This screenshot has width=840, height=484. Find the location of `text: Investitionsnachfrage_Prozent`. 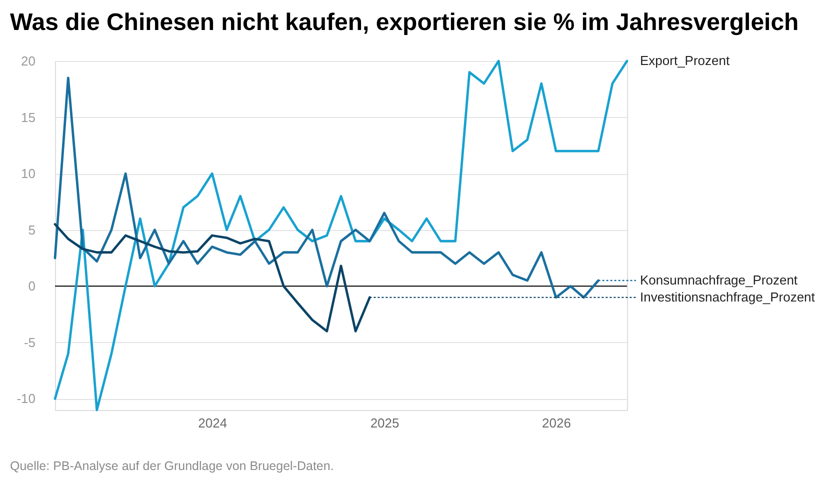

text: Investitionsnachfrage_Prozent is located at coordinates (728, 296).